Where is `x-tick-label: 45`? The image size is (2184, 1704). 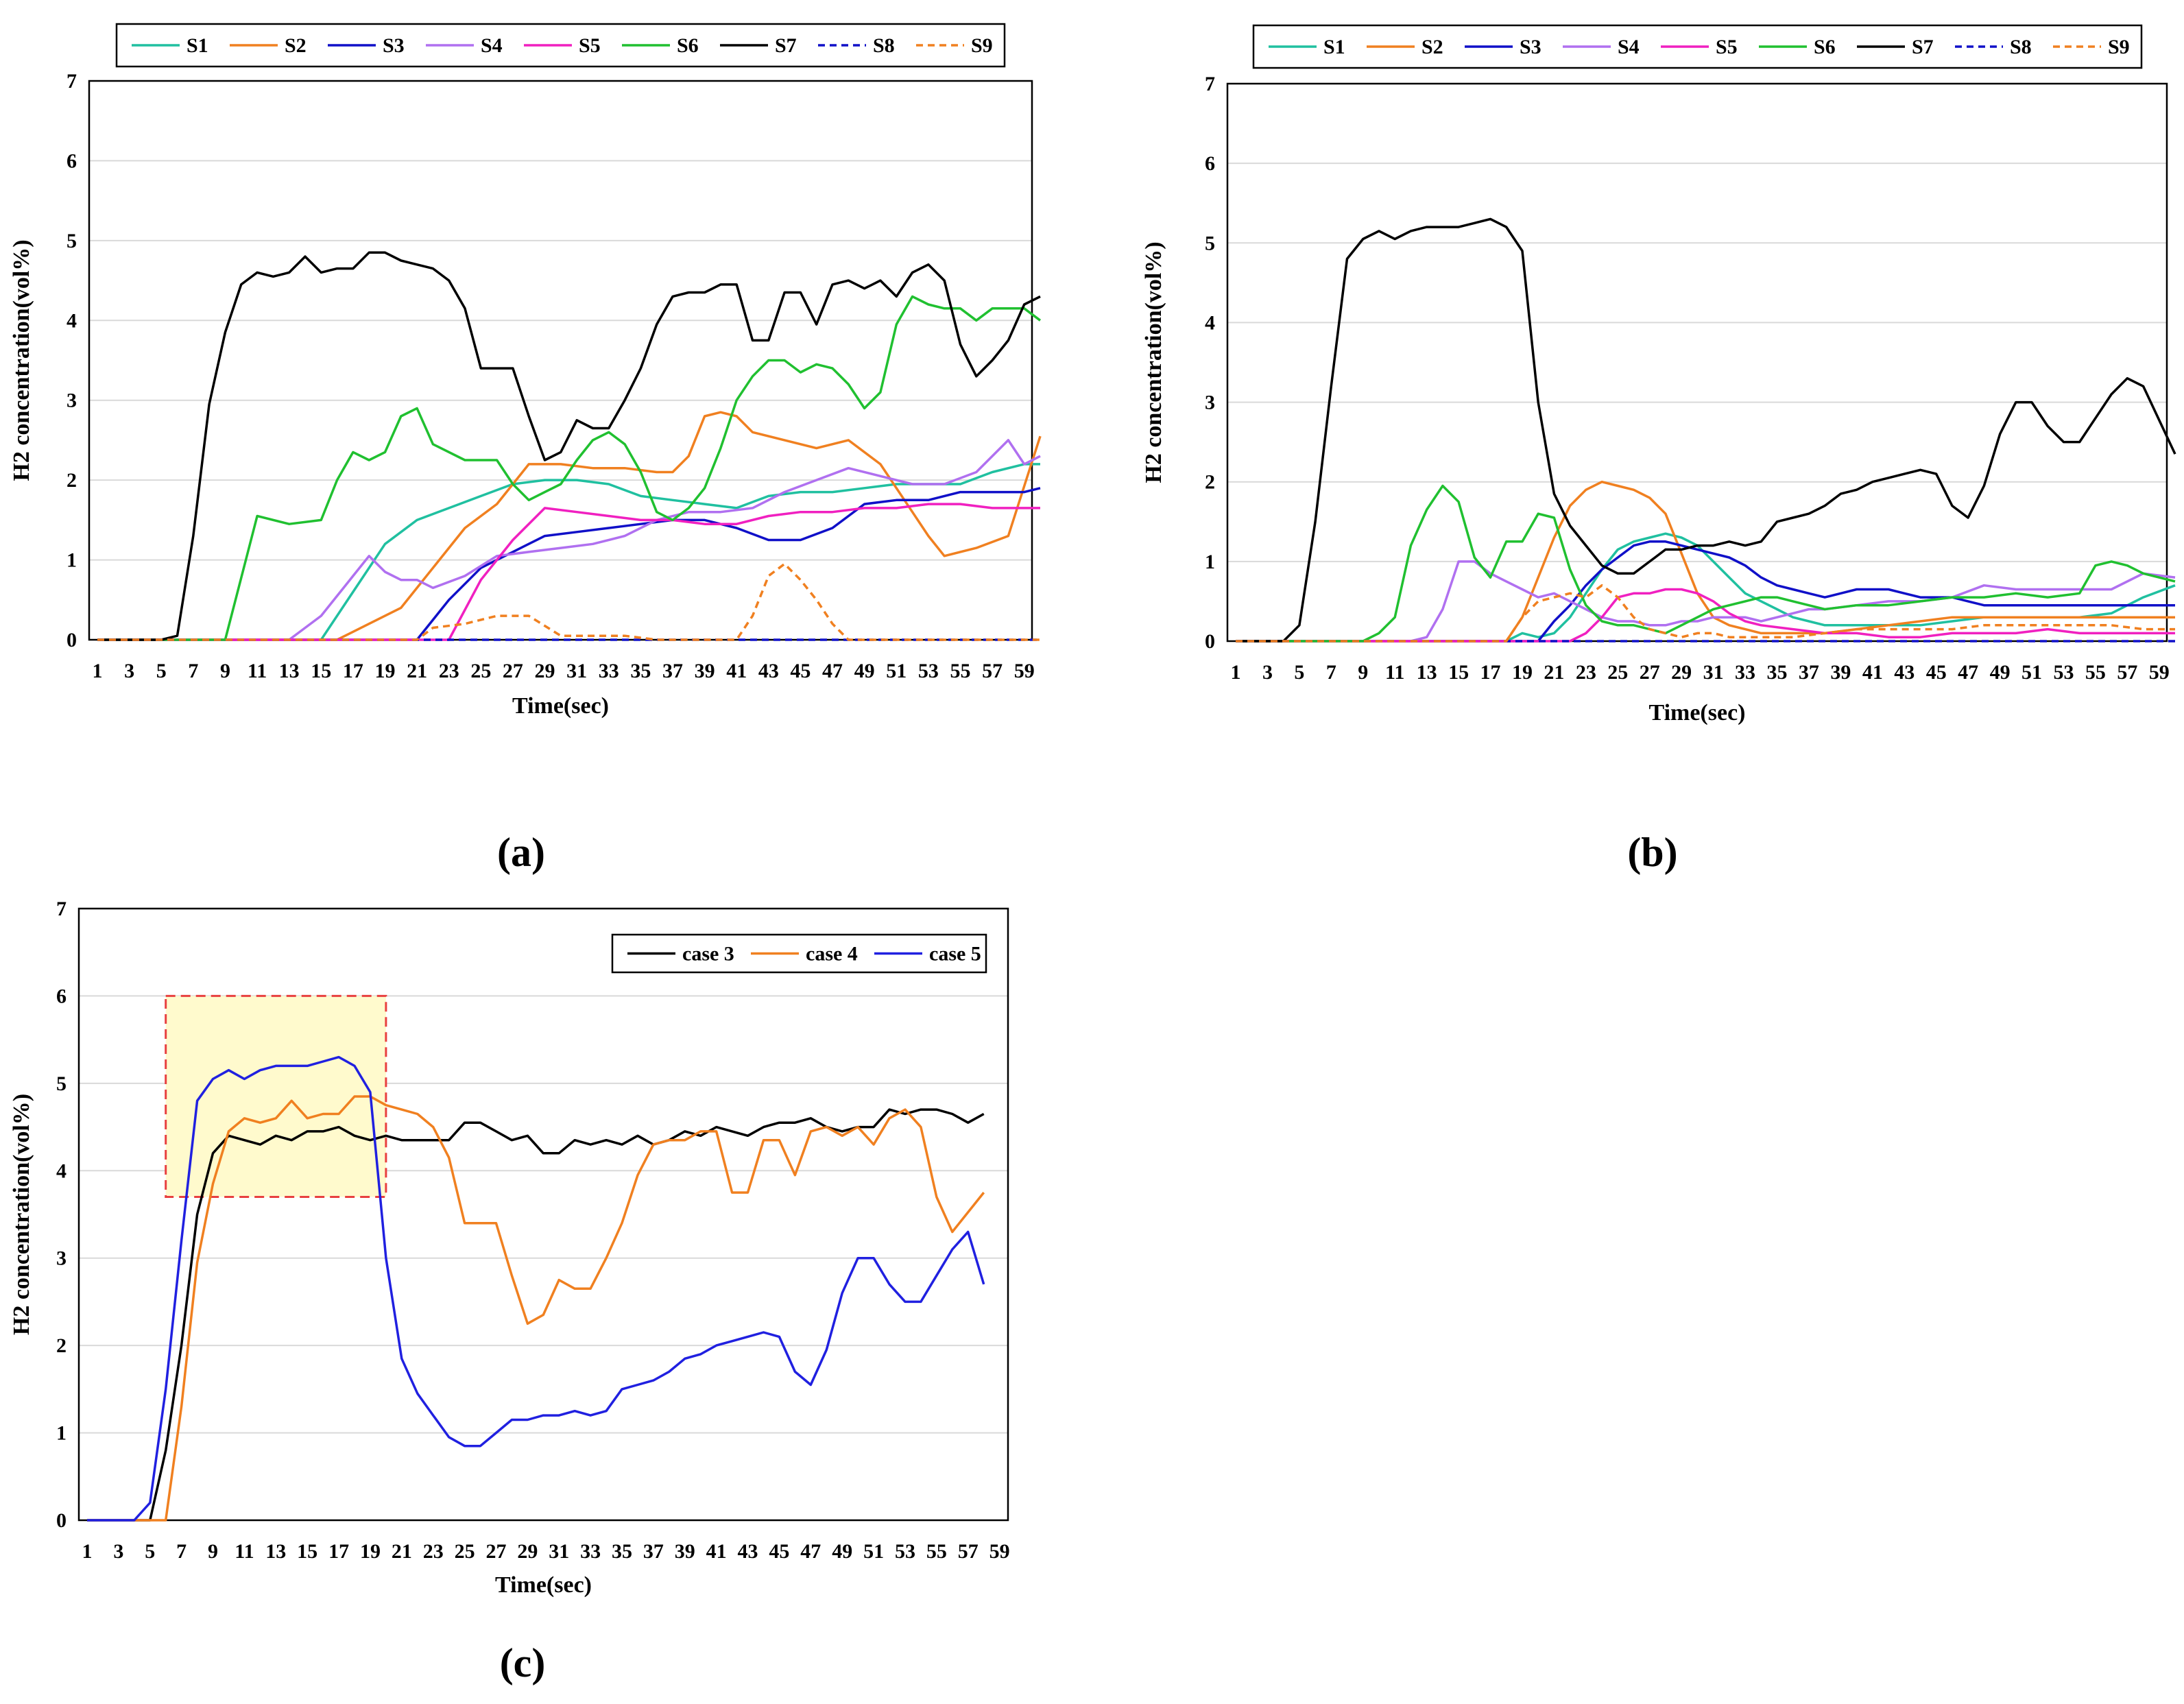
x-tick-label: 45 is located at coordinates (800, 671).